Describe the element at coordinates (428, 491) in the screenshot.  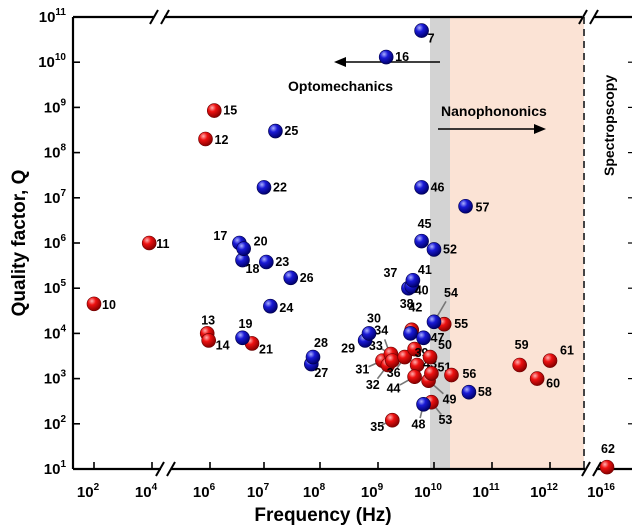
I see `x-tick-label: 10¹⁰` at that location.